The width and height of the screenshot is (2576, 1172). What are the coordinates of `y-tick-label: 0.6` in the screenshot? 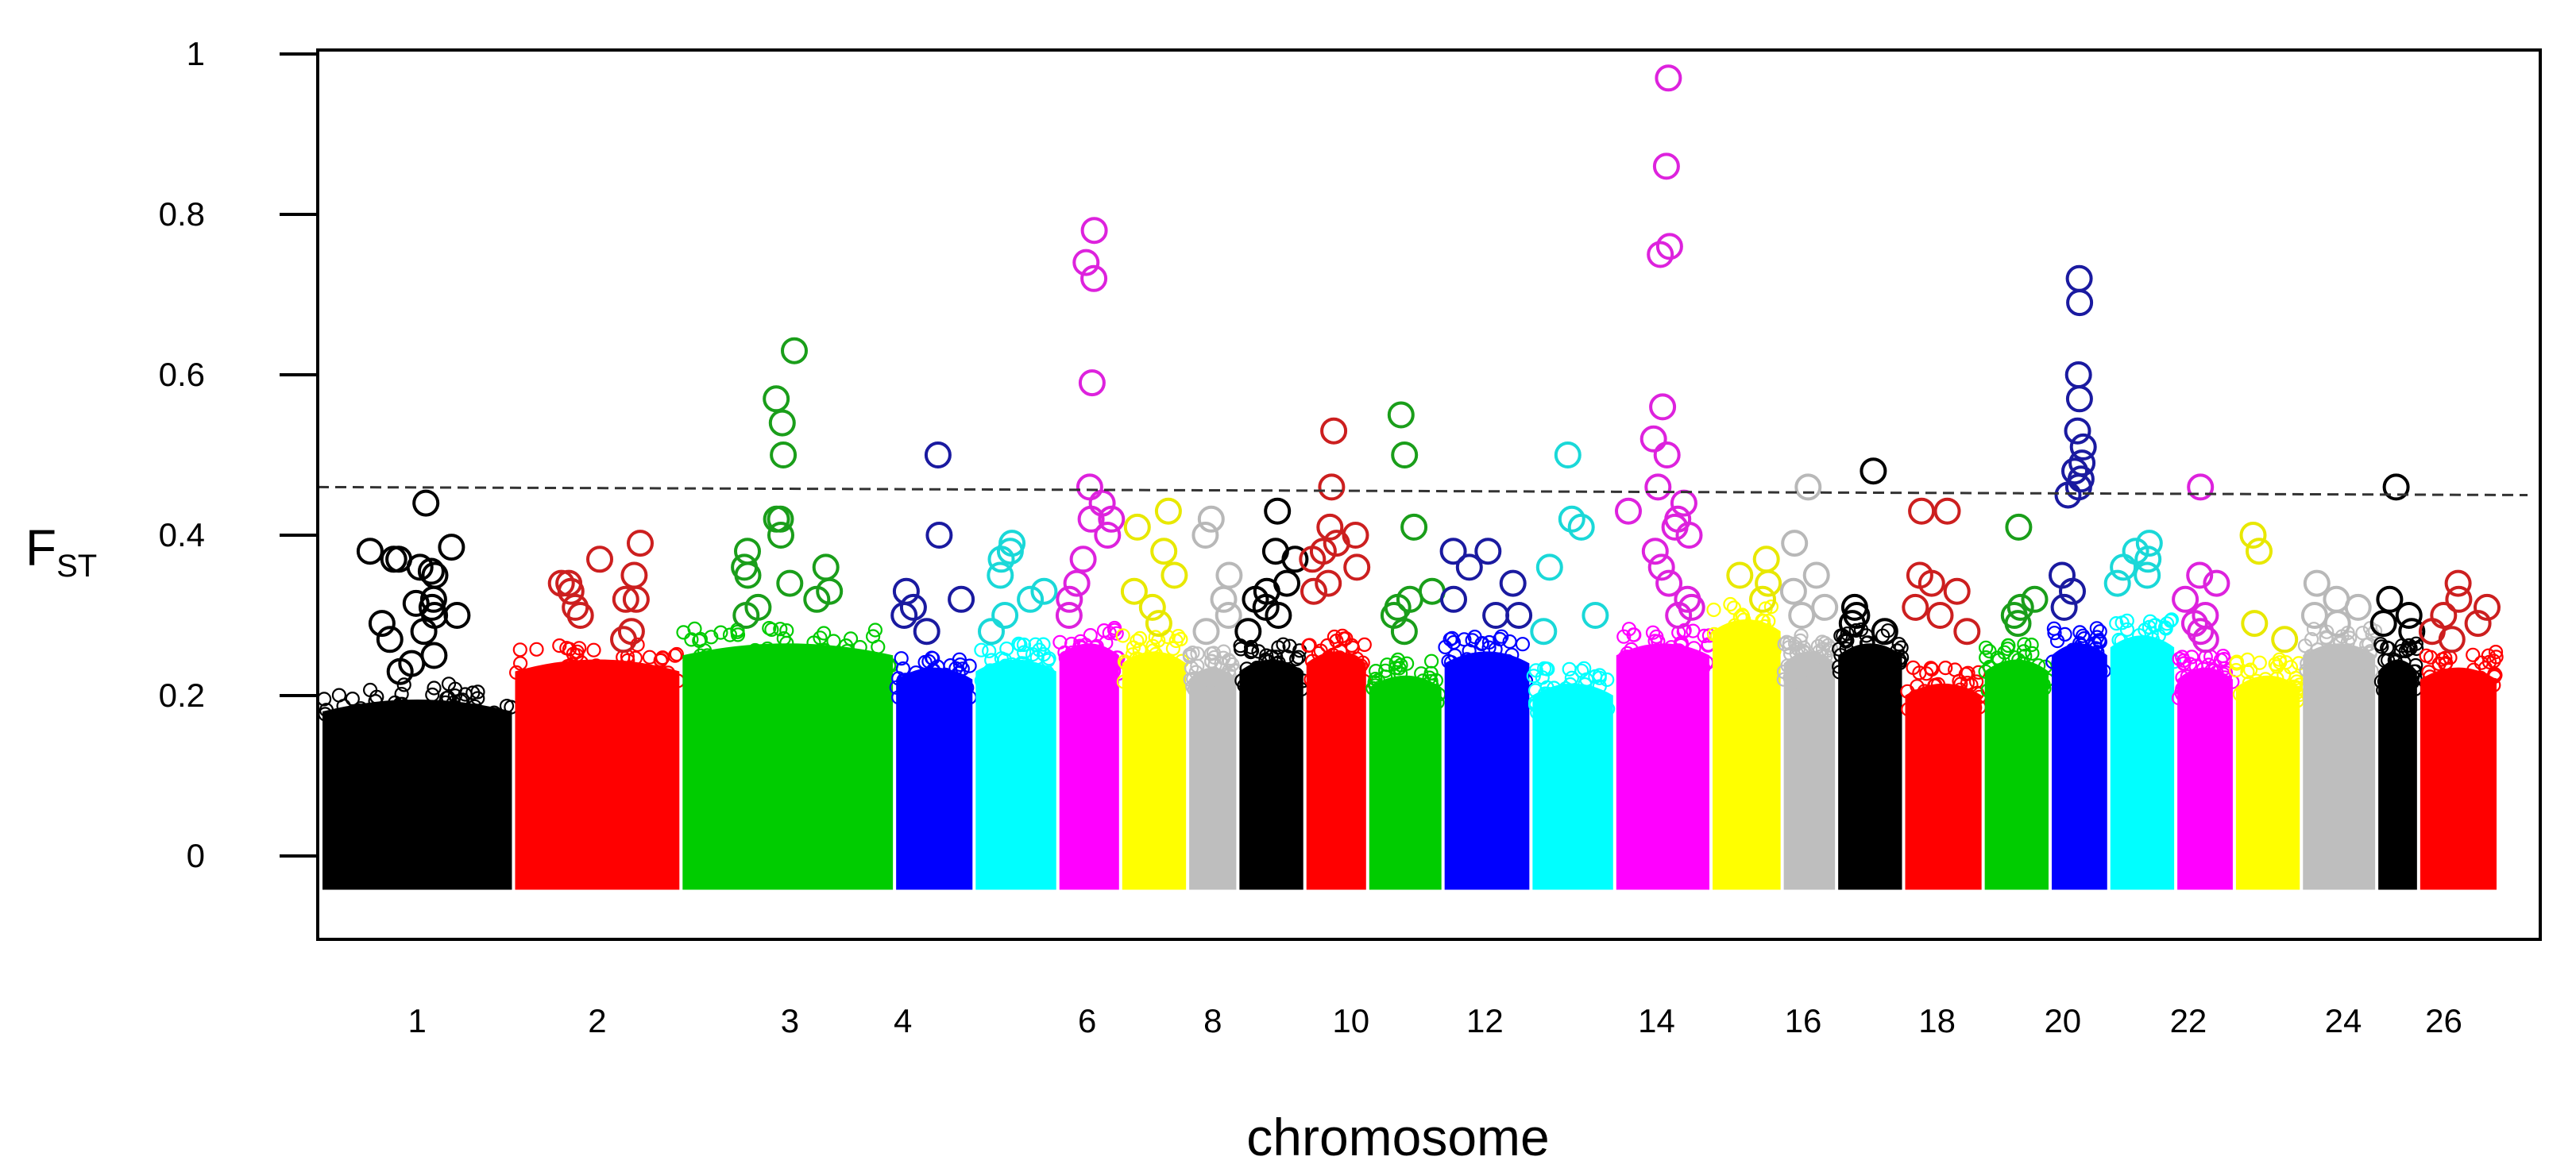 It's located at (182, 374).